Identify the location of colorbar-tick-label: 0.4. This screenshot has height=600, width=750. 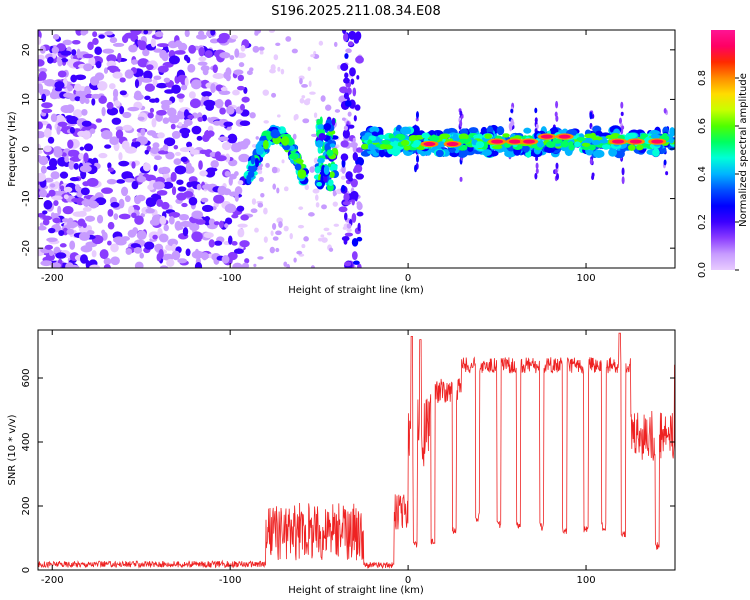
(702, 174).